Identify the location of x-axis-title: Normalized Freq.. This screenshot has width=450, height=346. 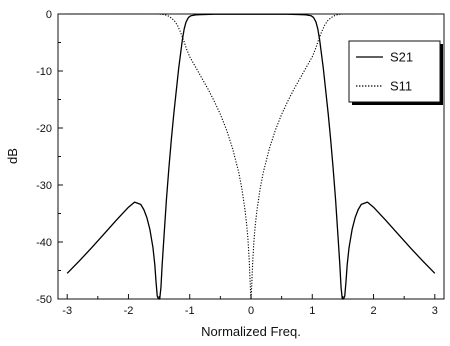
(251, 331).